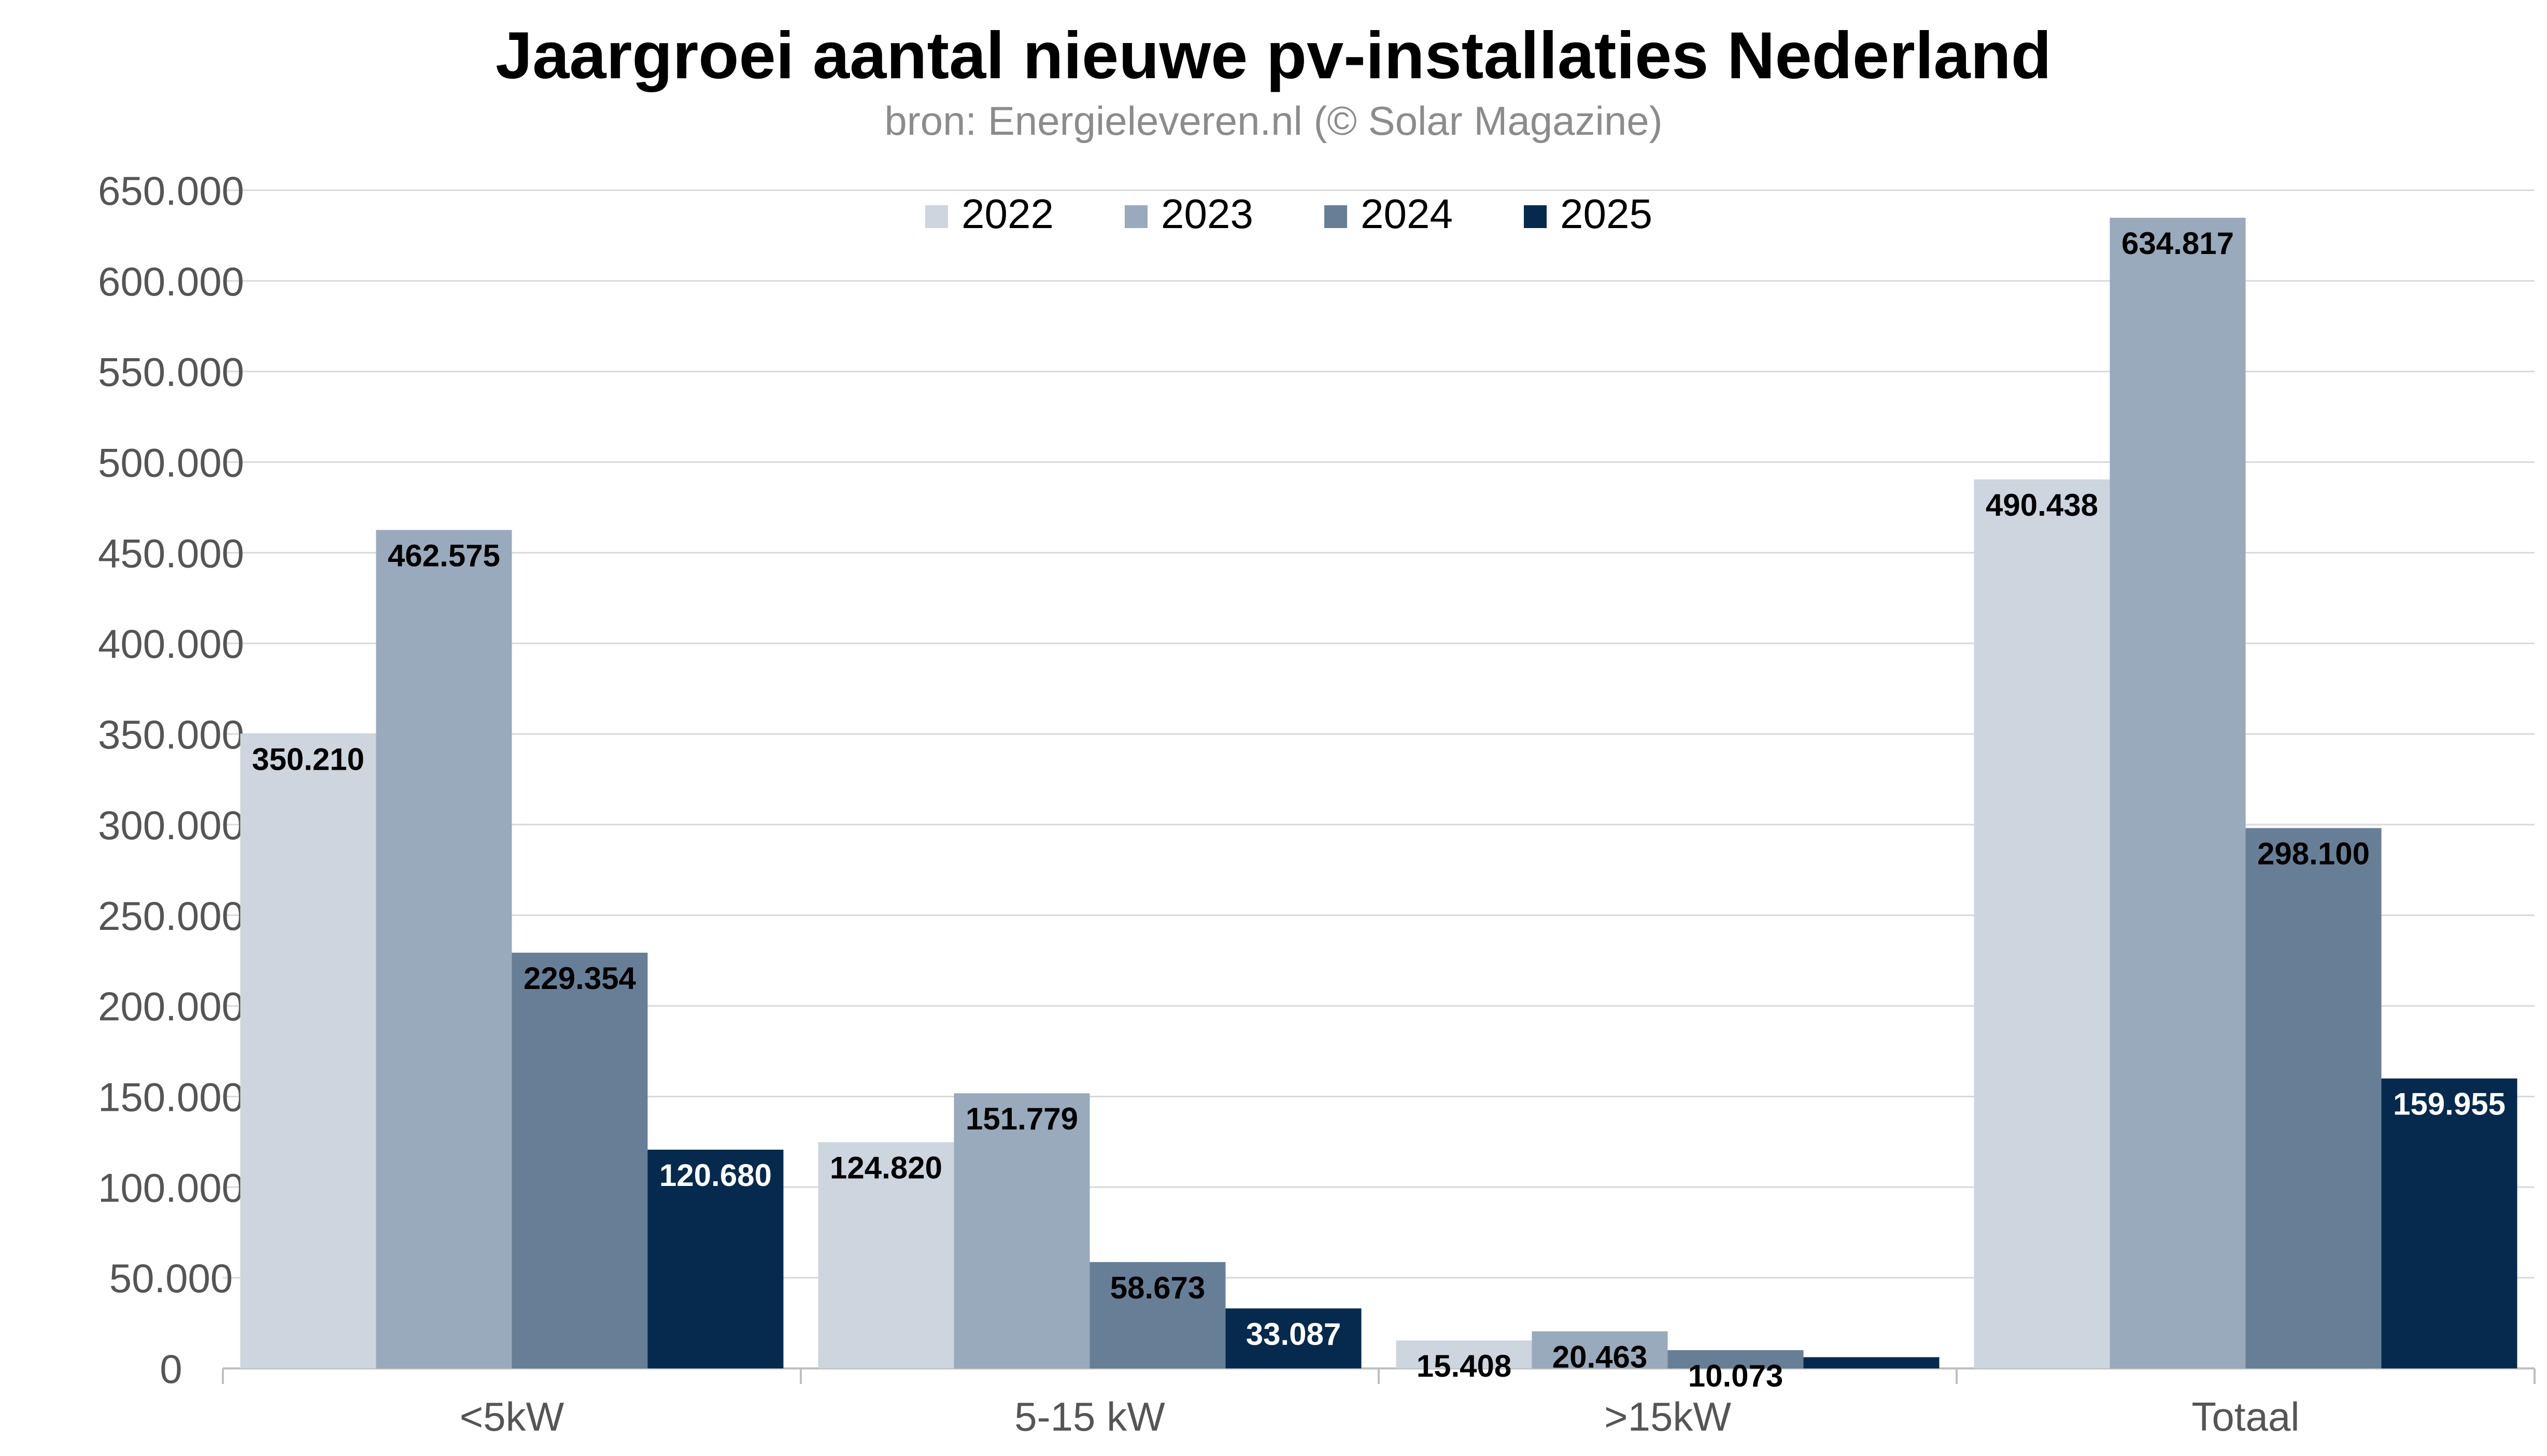 The width and height of the screenshot is (2547, 1456). What do you see at coordinates (1008, 214) in the screenshot?
I see `legend-label: 2022` at bounding box center [1008, 214].